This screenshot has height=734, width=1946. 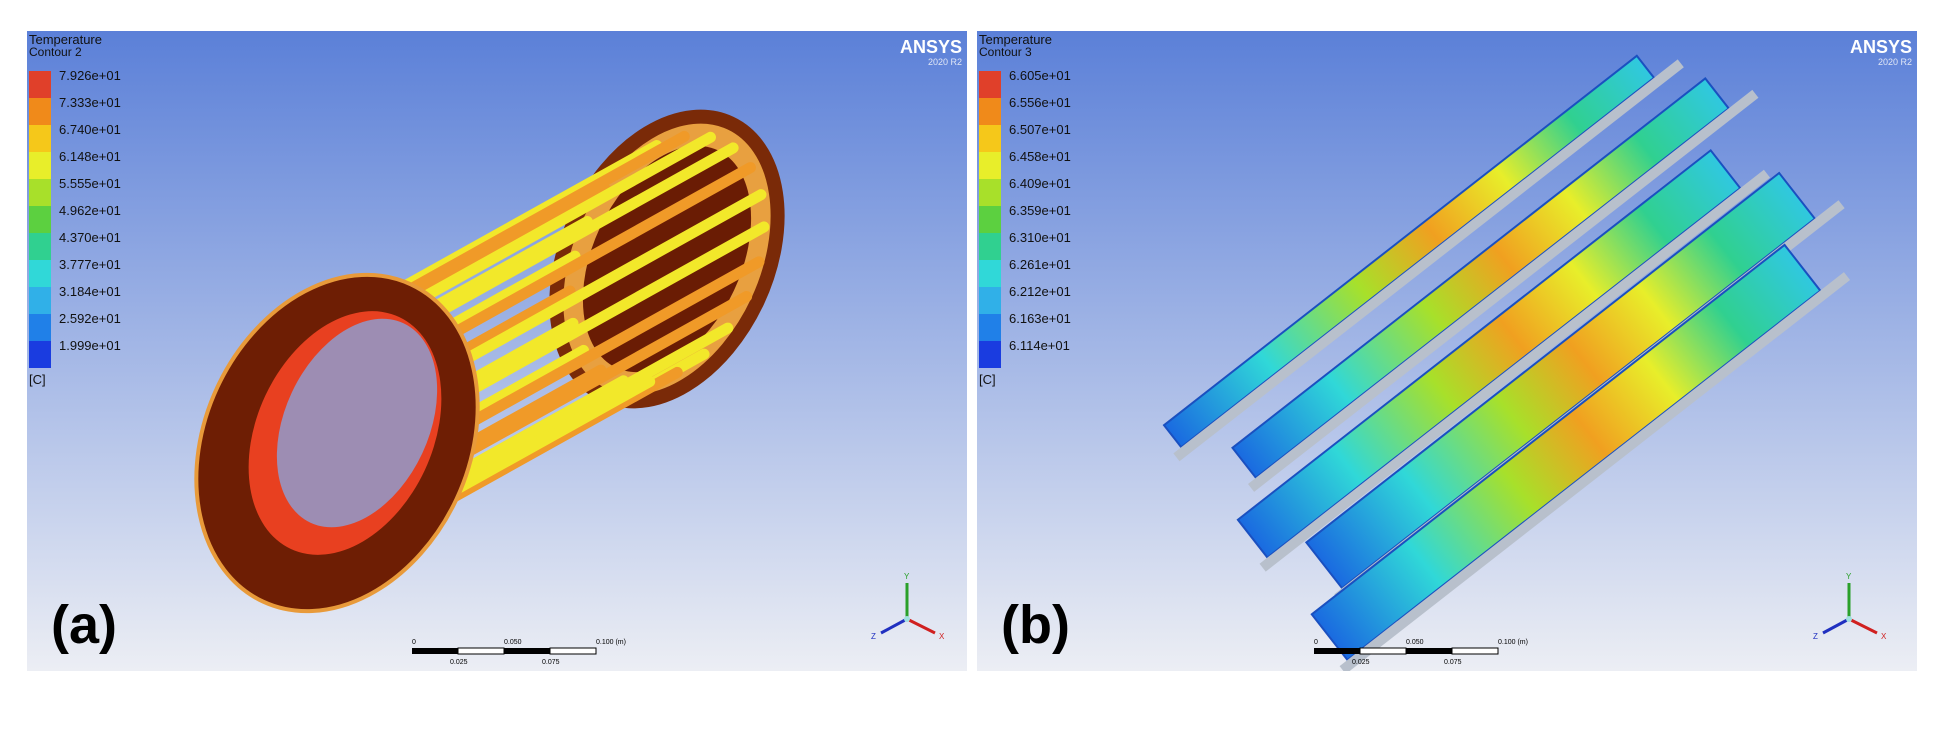 I want to click on legend-value: 3.184e+01, so click(x=90, y=291).